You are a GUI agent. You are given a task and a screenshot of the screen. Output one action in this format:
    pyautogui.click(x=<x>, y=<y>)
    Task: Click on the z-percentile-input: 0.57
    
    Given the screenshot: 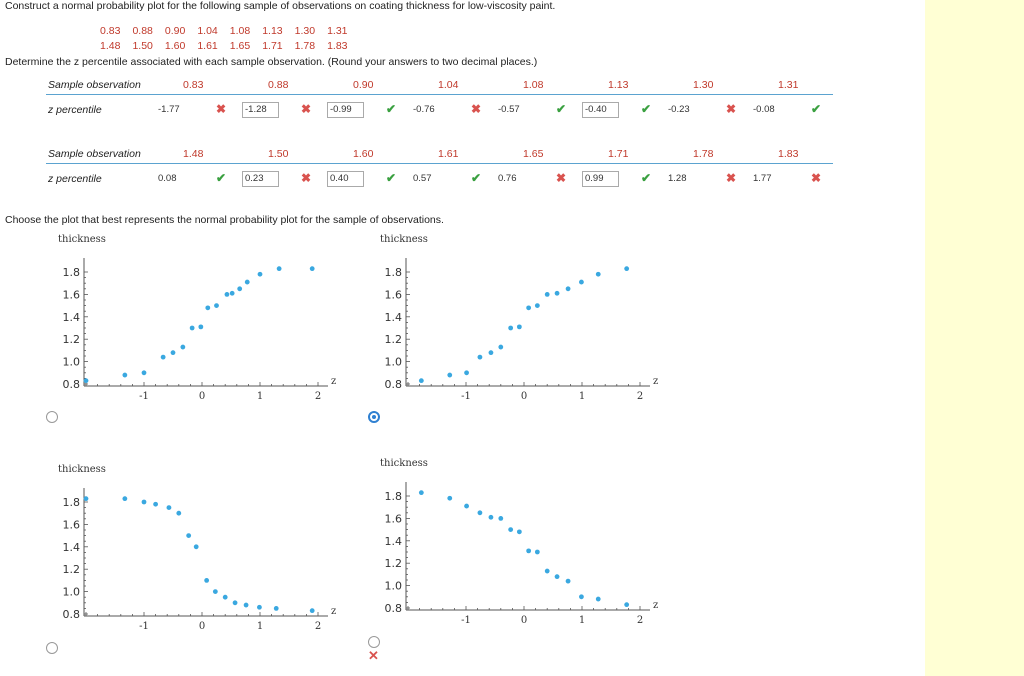 What is the action you would take?
    pyautogui.click(x=422, y=178)
    